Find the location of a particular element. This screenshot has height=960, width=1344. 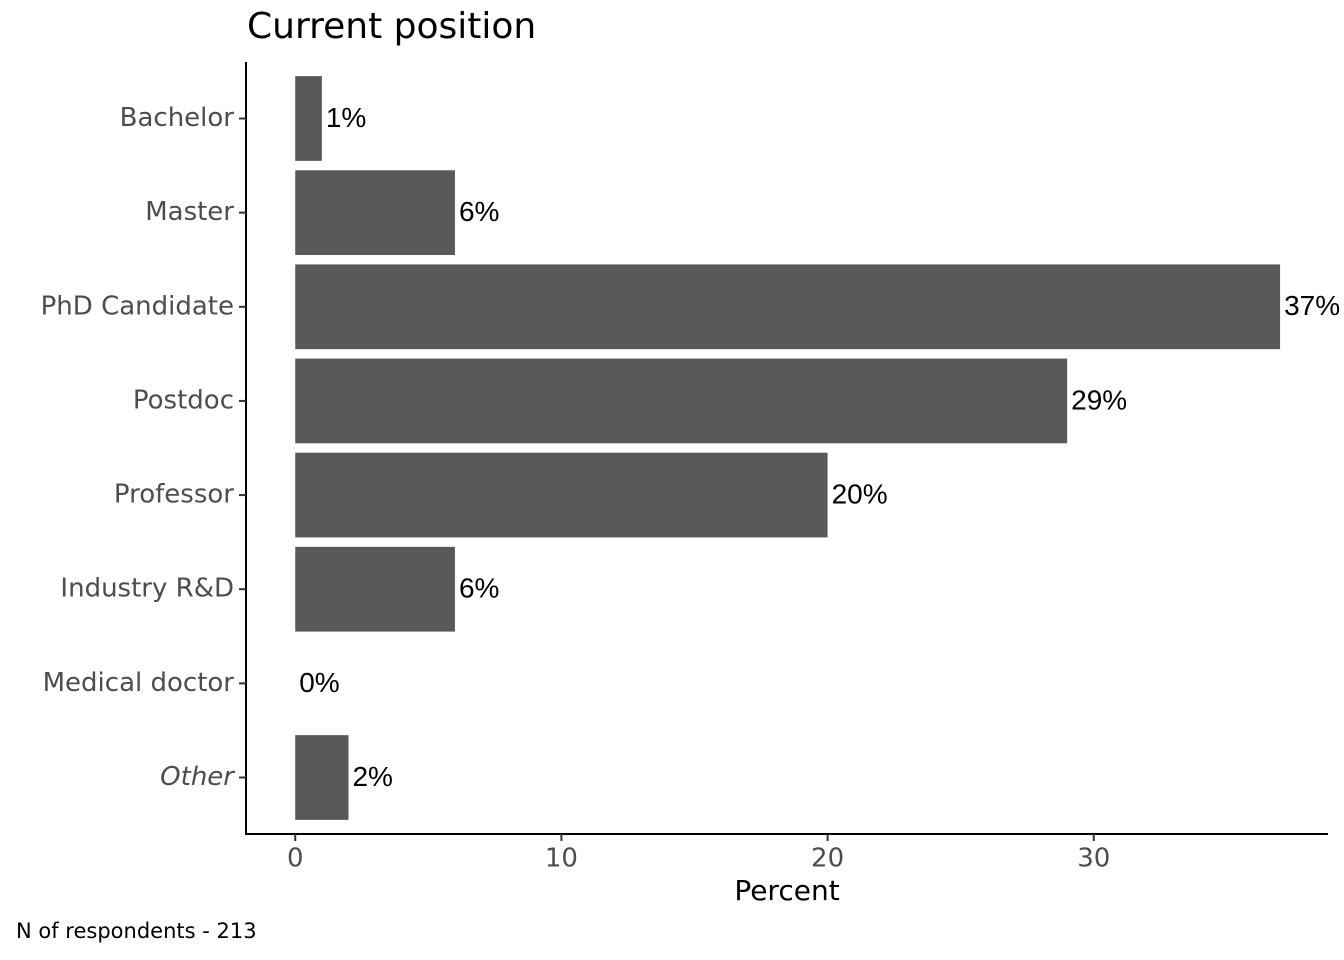

value-label: 20% is located at coordinates (860, 493).